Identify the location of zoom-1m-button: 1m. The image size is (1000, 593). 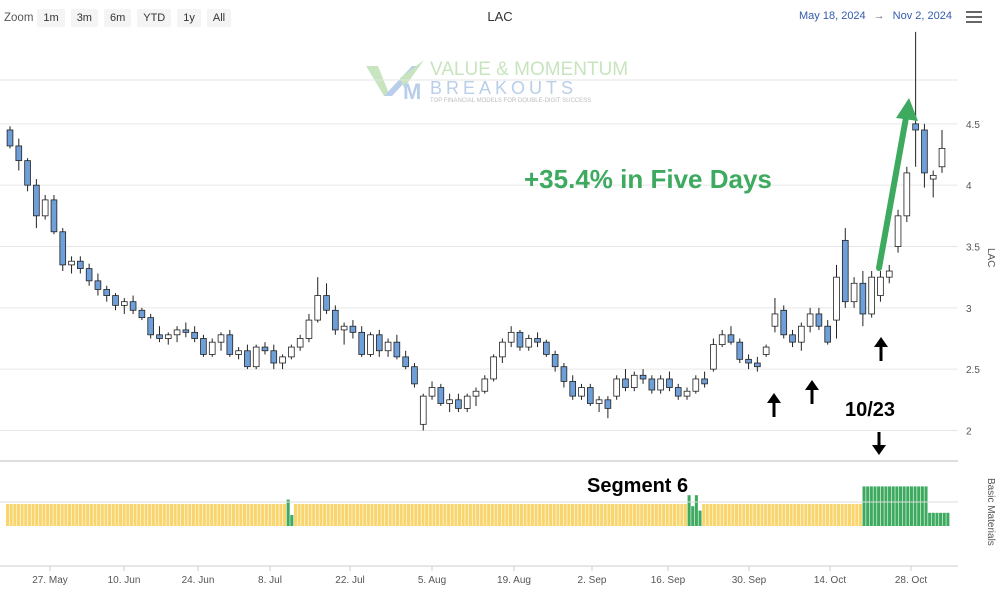
(51, 18).